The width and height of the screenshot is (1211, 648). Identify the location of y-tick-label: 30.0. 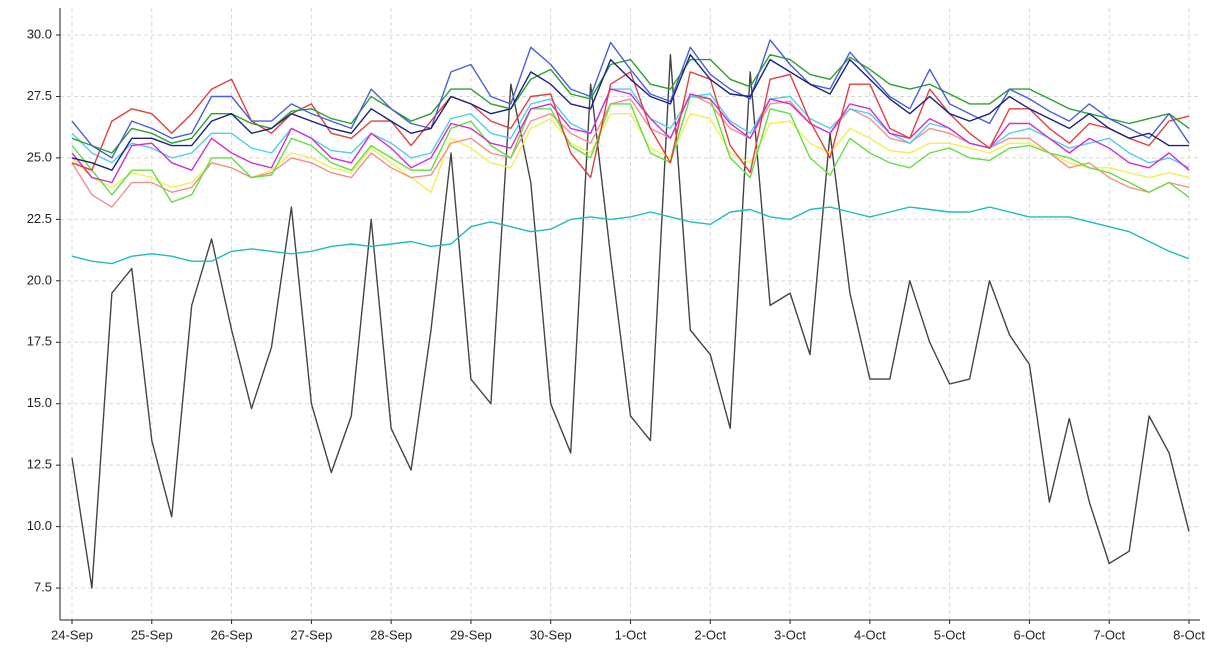
(39, 33).